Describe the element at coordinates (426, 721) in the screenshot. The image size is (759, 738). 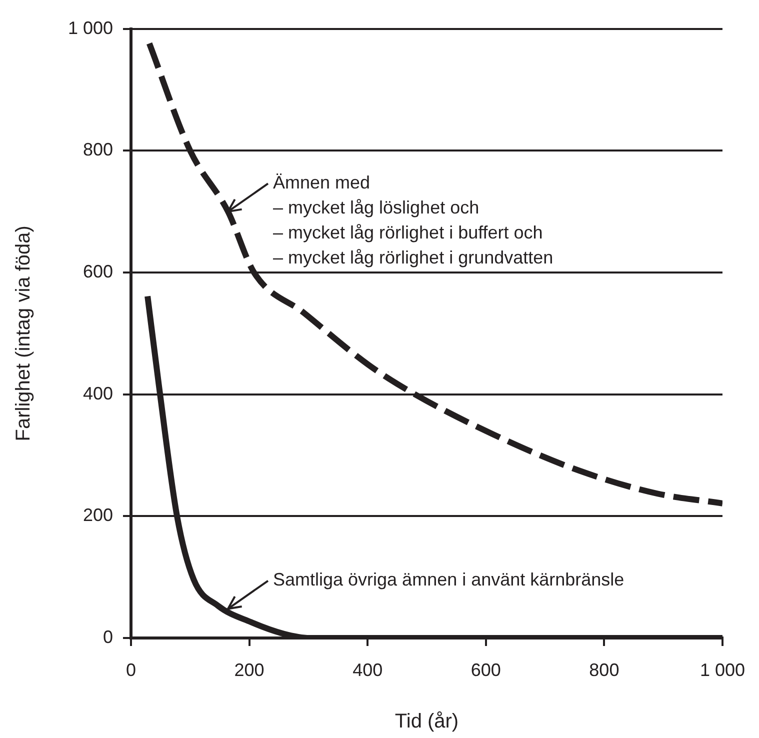
I see `x-axis-title: Tid (år)` at that location.